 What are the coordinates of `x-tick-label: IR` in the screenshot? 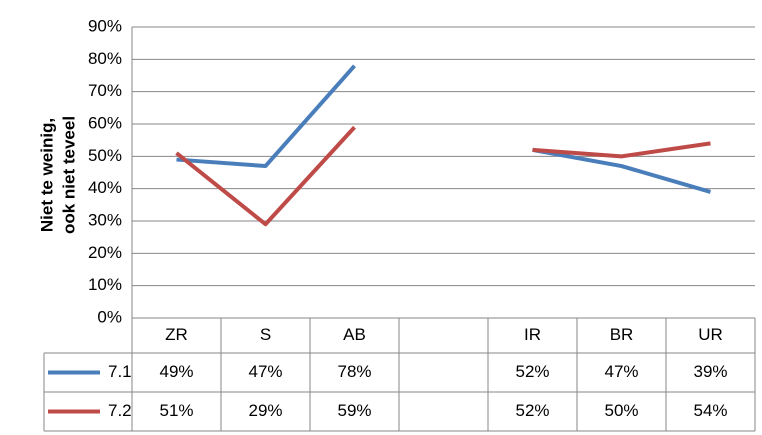 It's located at (532, 334).